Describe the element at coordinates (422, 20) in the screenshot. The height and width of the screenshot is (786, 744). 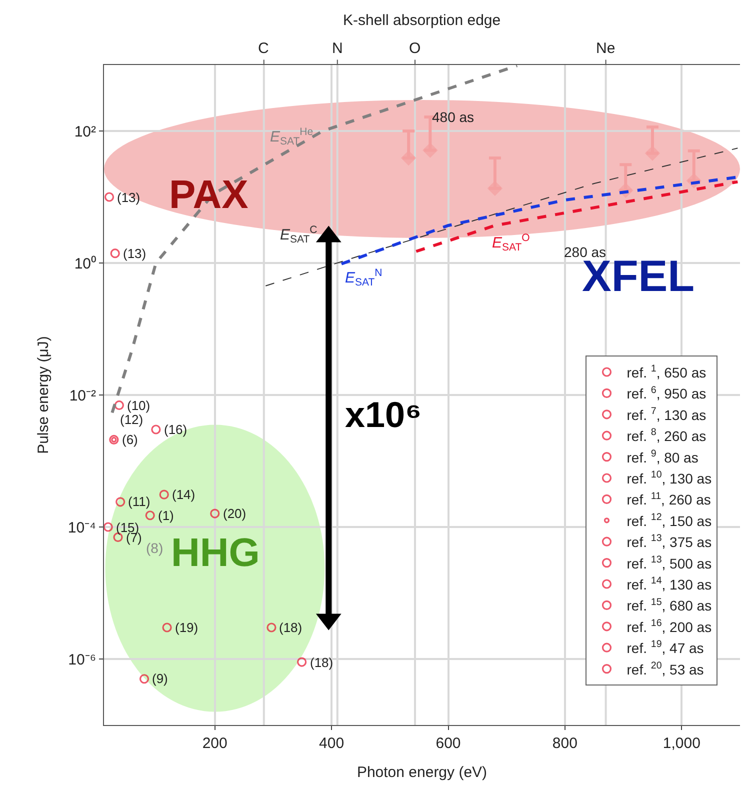
I see `x2-axis-title: K-shell absorption edge` at that location.